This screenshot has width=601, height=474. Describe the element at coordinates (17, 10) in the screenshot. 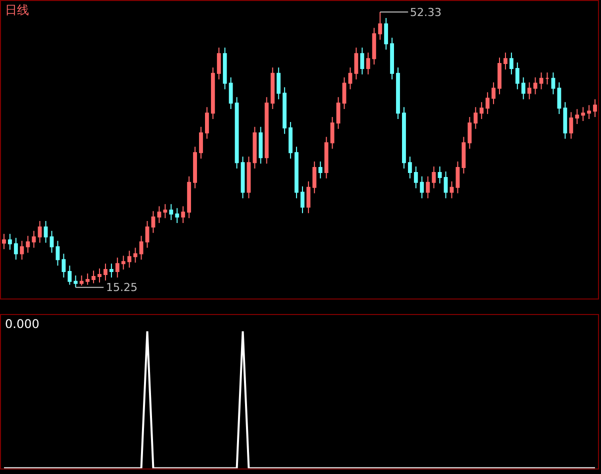

I see `chart-title: 日线` at that location.